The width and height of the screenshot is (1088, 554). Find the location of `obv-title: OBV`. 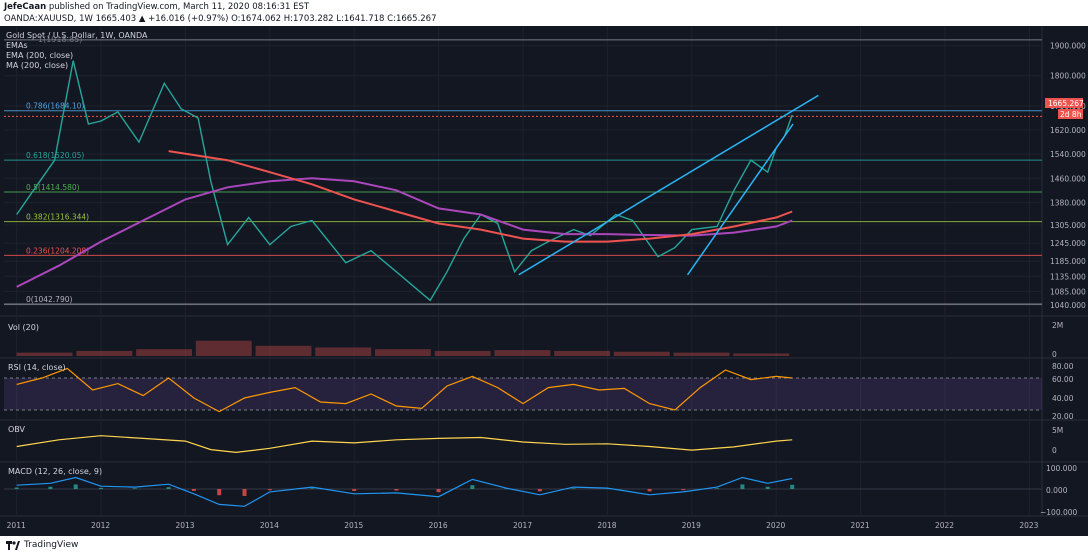

obv-title: OBV is located at coordinates (17, 429).